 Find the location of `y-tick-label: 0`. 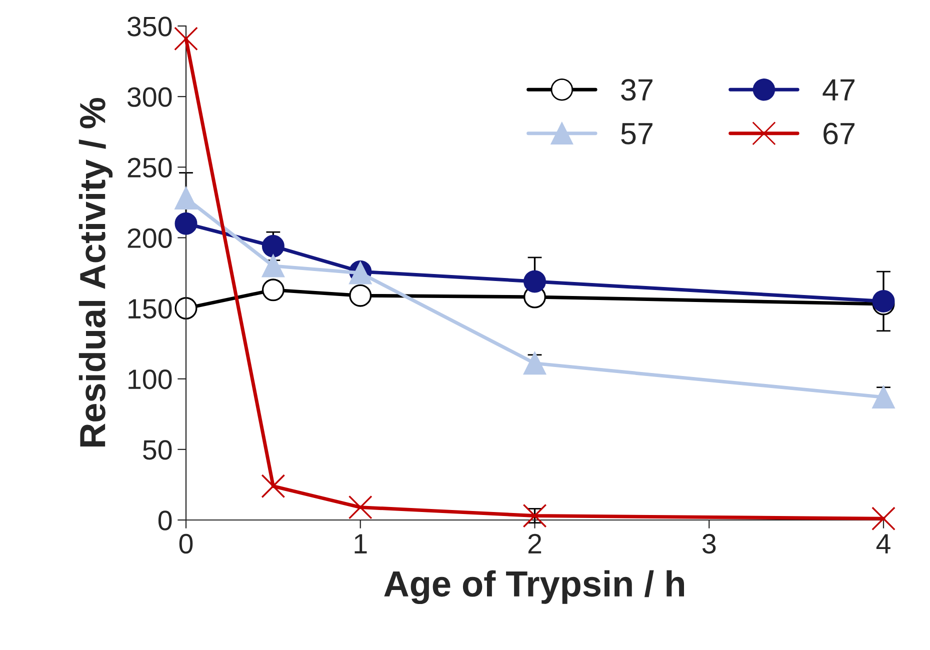

y-tick-label: 0 is located at coordinates (165, 520).